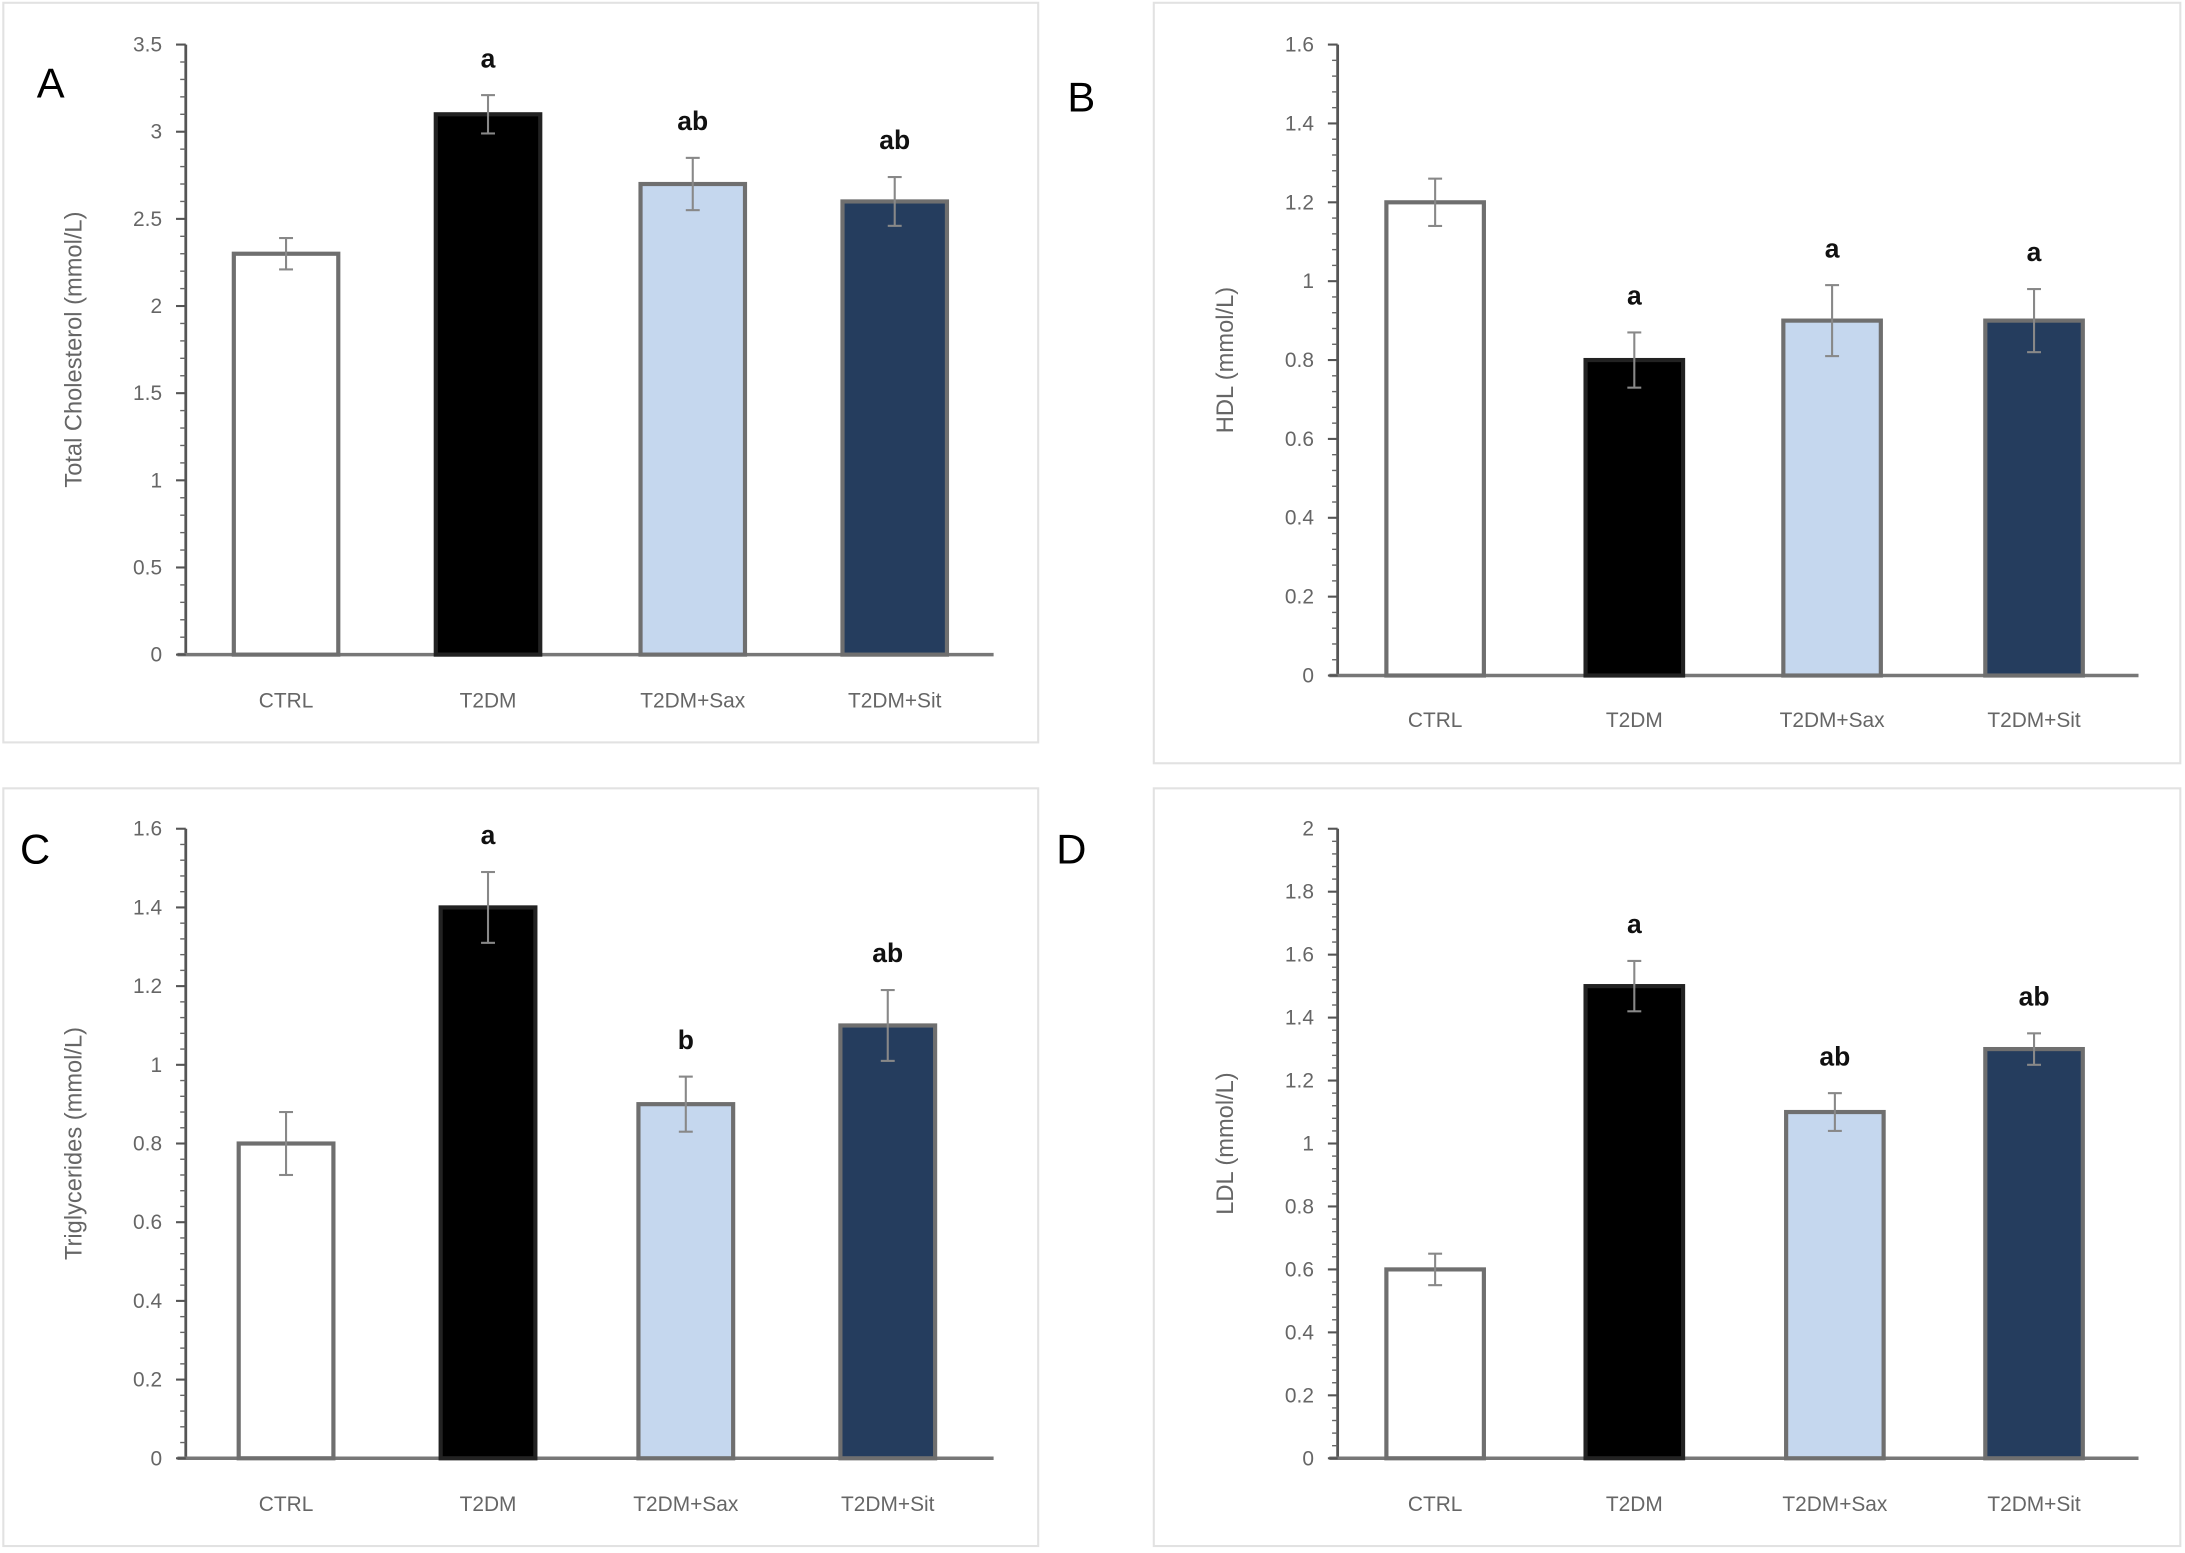 The width and height of the screenshot is (2185, 1553). Describe the element at coordinates (1226, 1143) in the screenshot. I see `y-axis-label: LDL (mmol/L)` at that location.